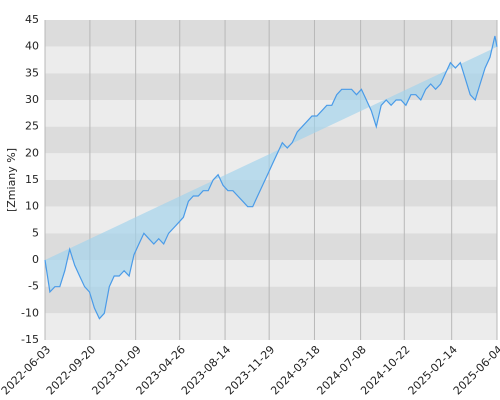 The width and height of the screenshot is (500, 400). Describe the element at coordinates (32, 72) in the screenshot. I see `y-tick-label: 35` at that location.